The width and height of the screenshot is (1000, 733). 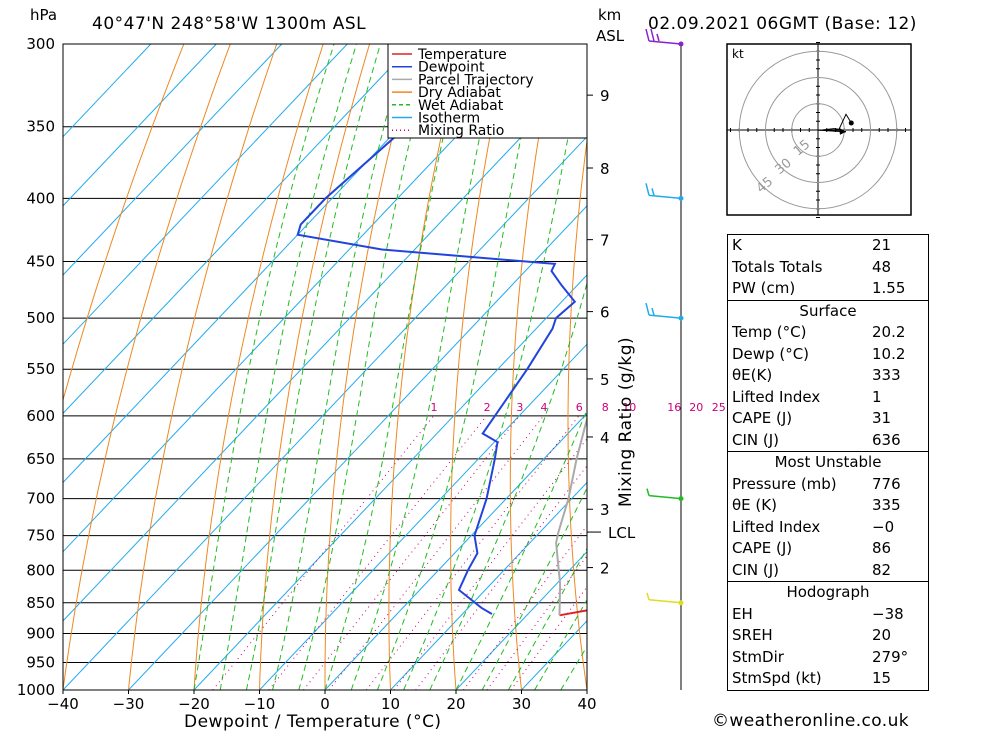 I want to click on index-row: K 21, so click(x=828, y=246).